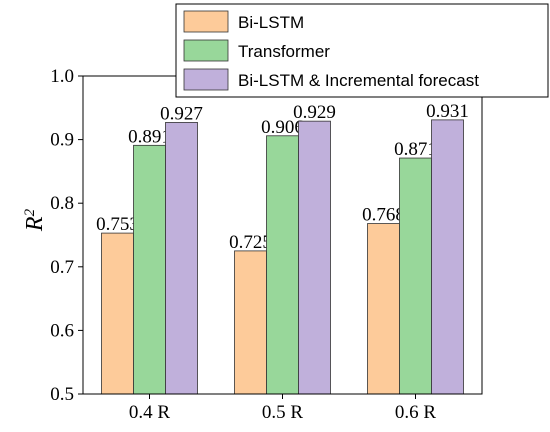 The image size is (550, 432). What do you see at coordinates (416, 412) in the screenshot?
I see `x-tick-label-3: 0.6 R` at bounding box center [416, 412].